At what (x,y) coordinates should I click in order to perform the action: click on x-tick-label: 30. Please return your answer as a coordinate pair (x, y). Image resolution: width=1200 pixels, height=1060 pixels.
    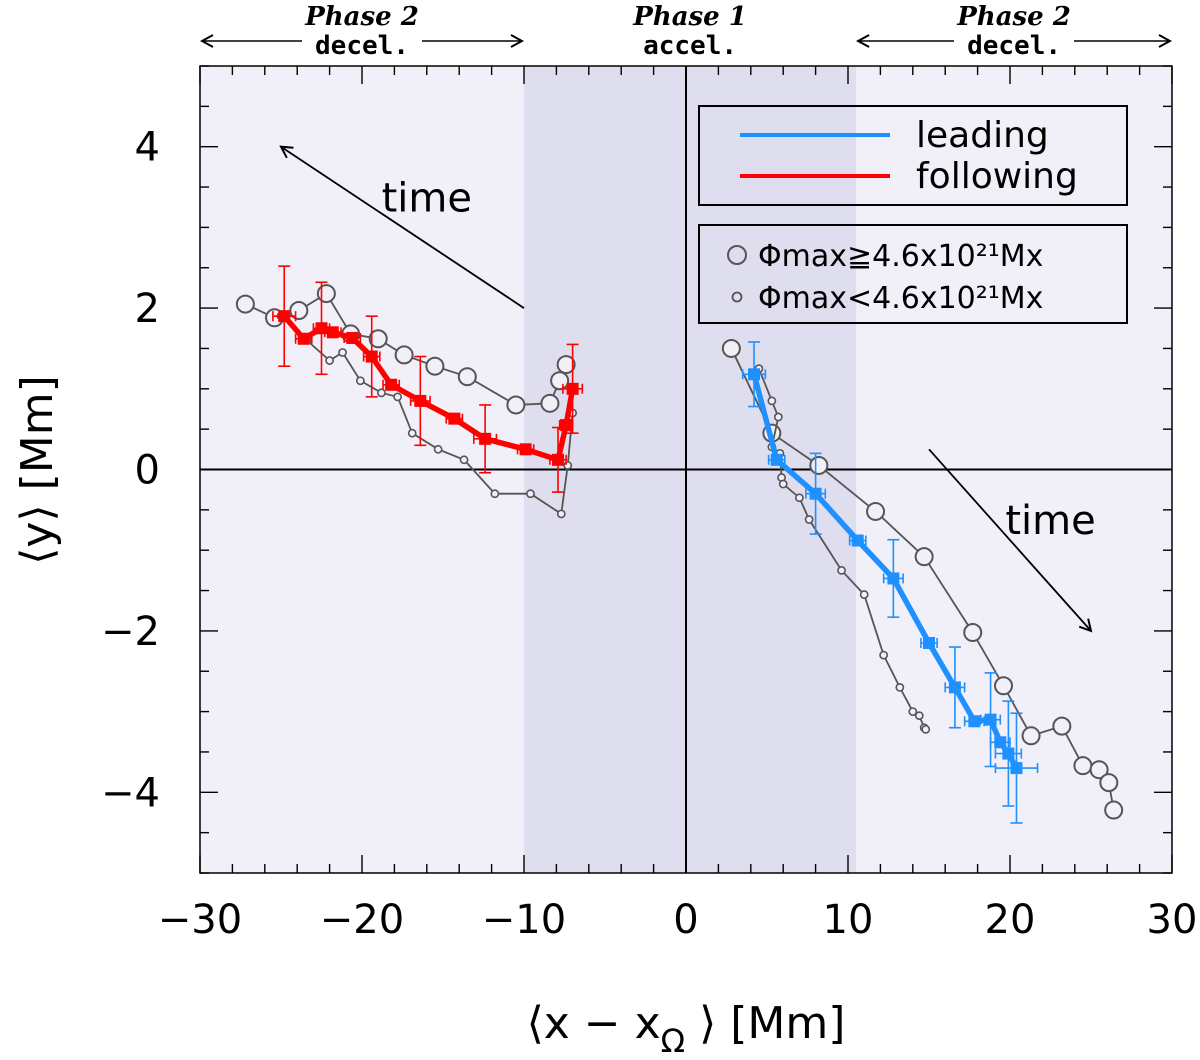
    Looking at the image, I should click on (1172, 920).